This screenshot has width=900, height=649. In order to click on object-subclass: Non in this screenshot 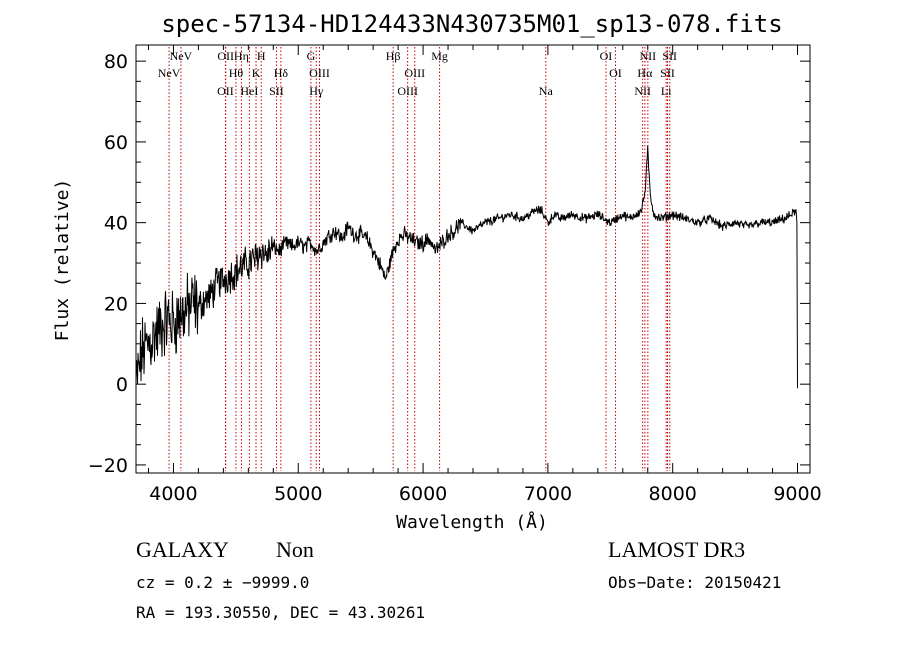, I will do `click(295, 549)`.